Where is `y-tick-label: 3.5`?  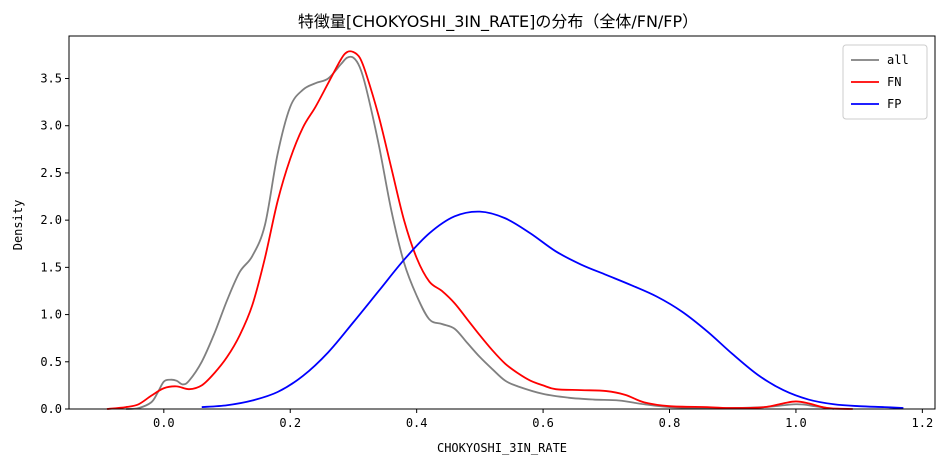
y-tick-label: 3.5 is located at coordinates (51, 78).